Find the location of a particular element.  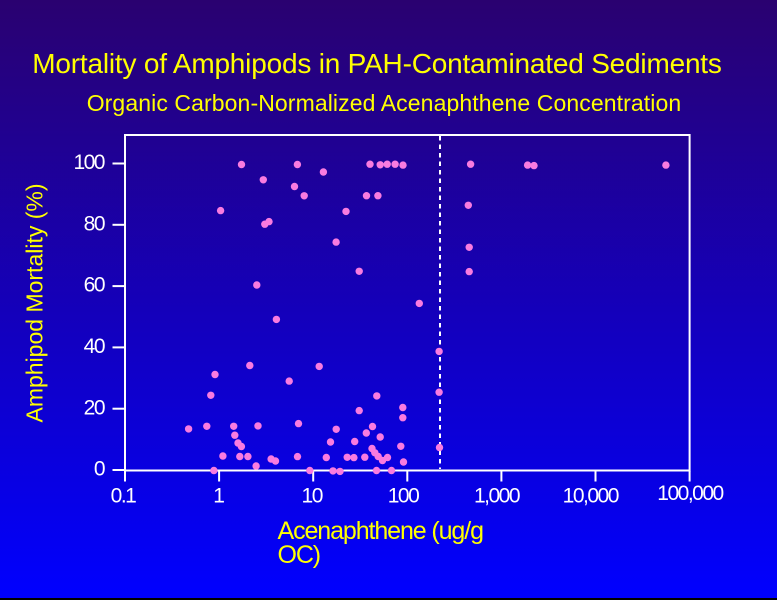

svg-text: 1,000 is located at coordinates (497, 495).